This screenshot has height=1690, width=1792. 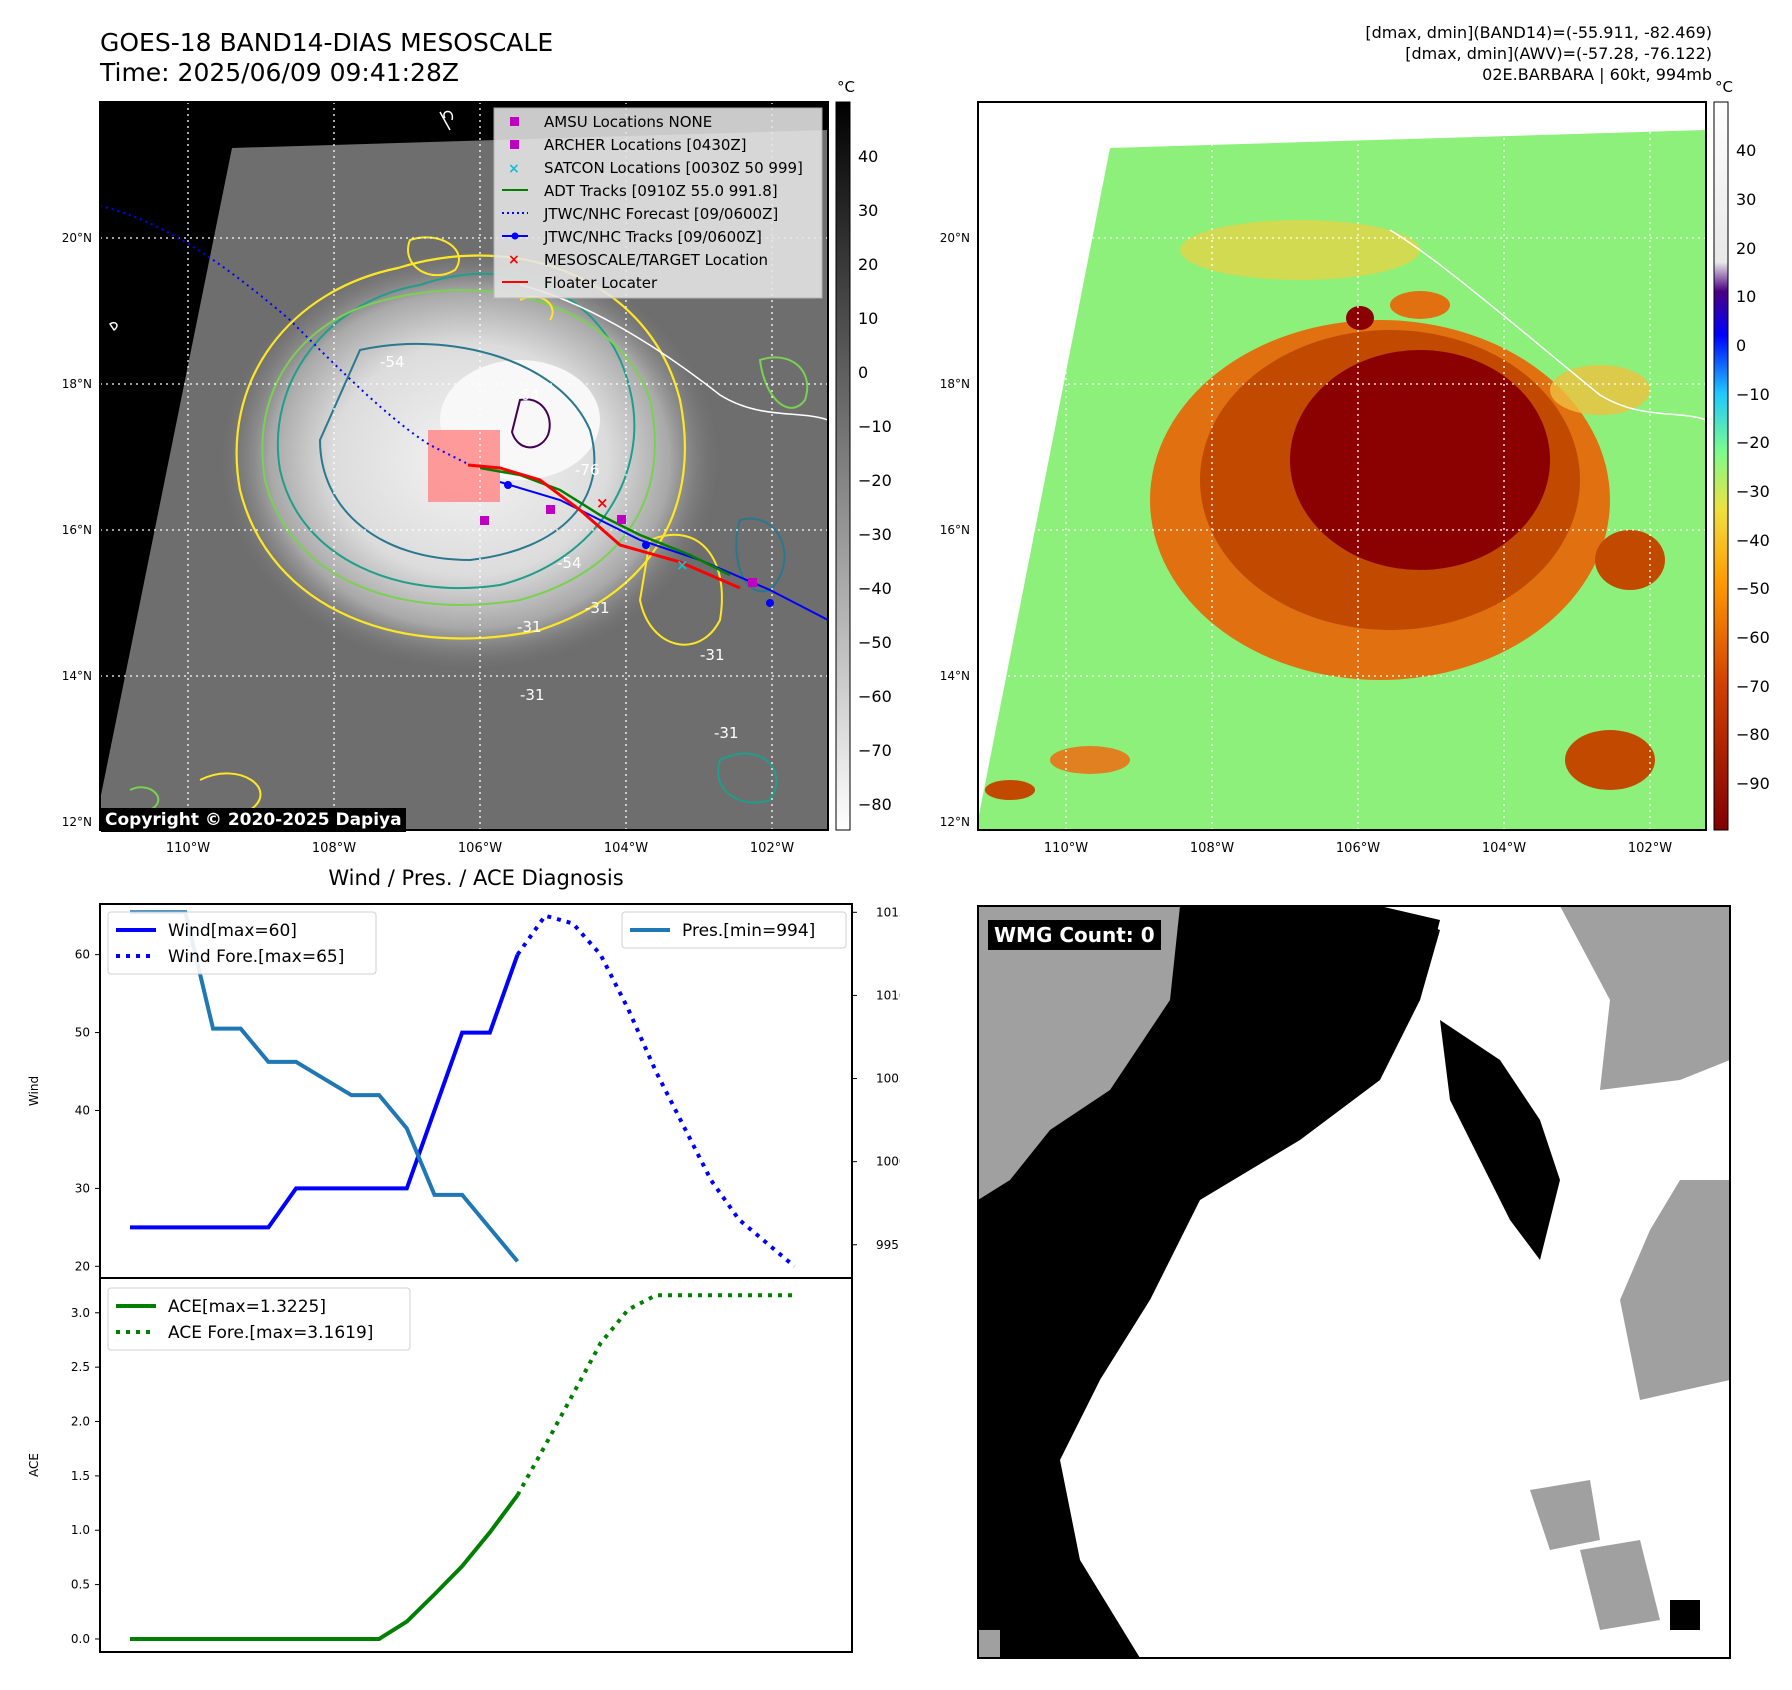 I want to click on colorbar-tick: −90, so click(x=1753, y=783).